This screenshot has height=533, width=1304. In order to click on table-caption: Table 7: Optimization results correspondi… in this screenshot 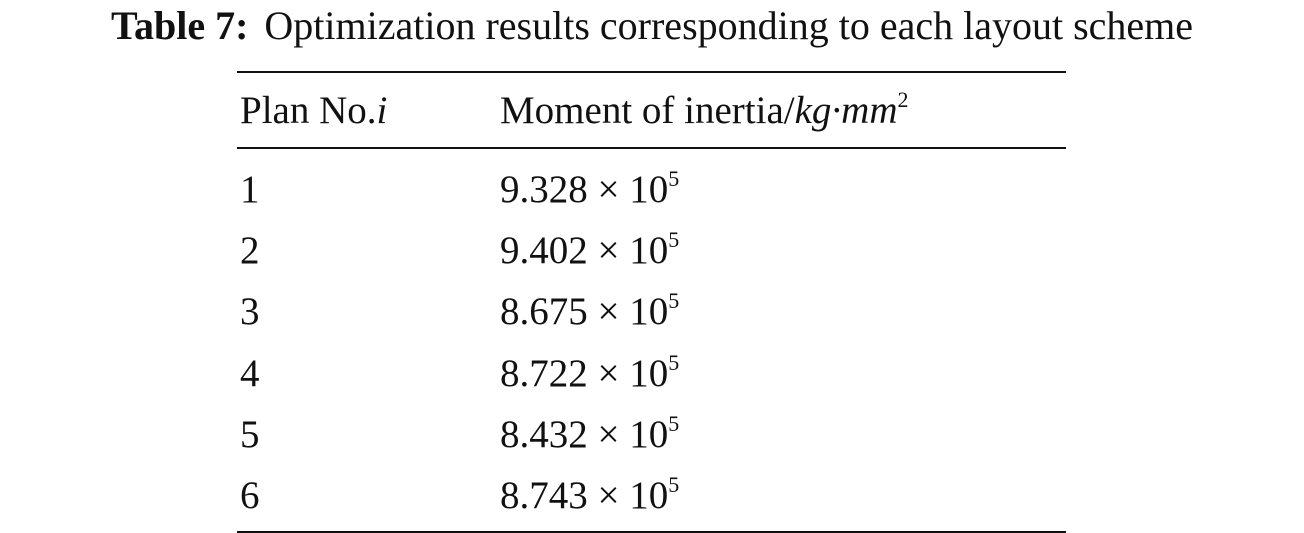, I will do `click(652, 25)`.